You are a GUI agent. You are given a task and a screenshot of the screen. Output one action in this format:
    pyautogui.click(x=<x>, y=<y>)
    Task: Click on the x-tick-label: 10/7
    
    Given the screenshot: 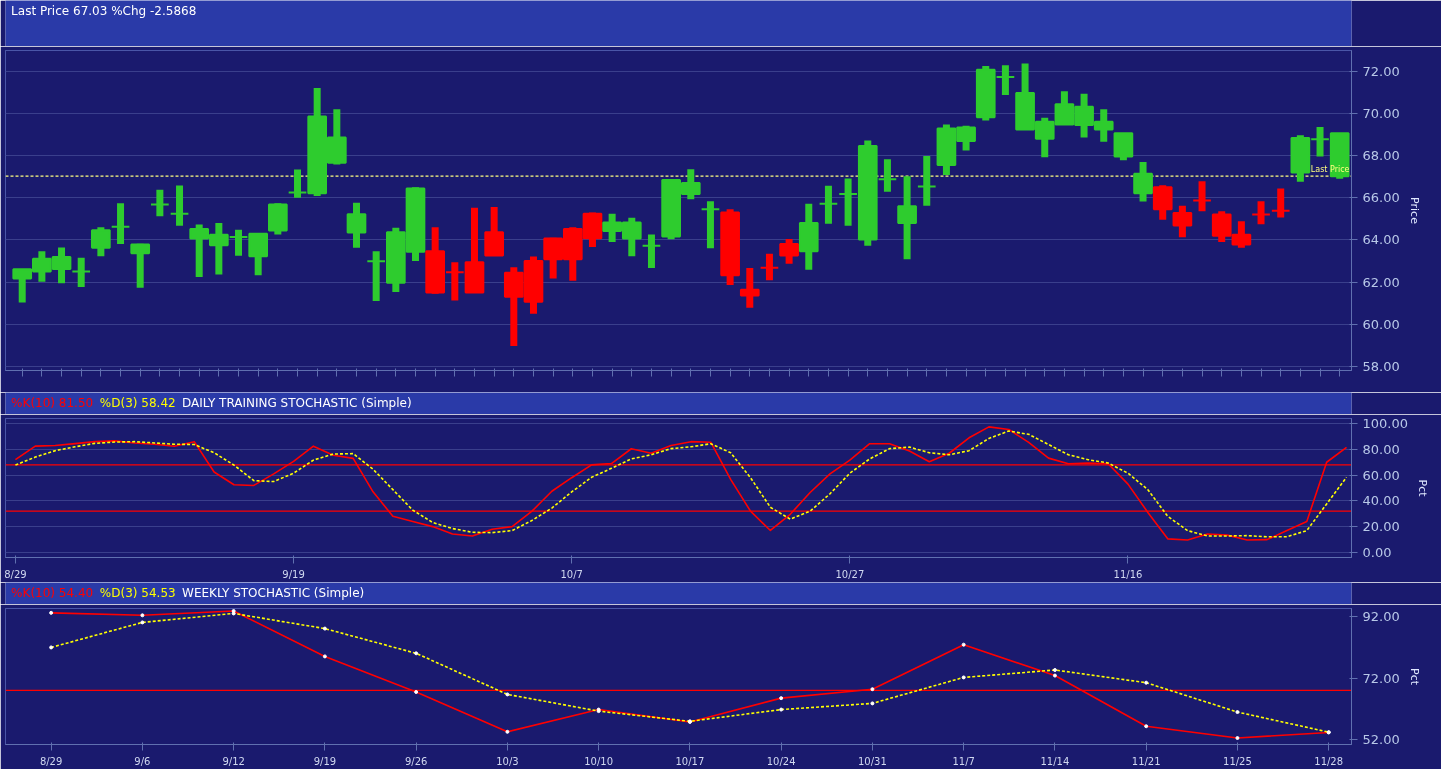 What is the action you would take?
    pyautogui.click(x=571, y=574)
    